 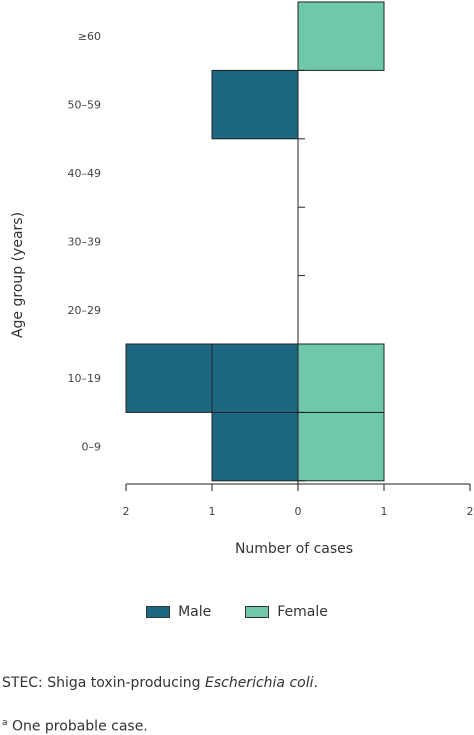 I want to click on footnote-text: One probable case., so click(x=77, y=726).